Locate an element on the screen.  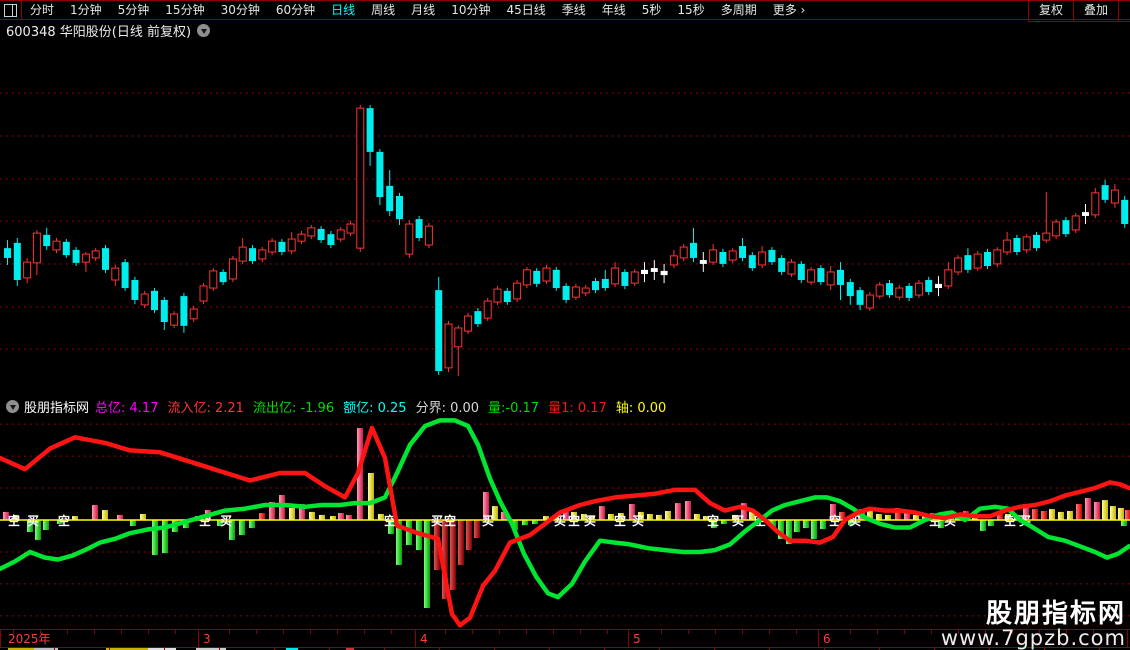
period-tab: 月线 is located at coordinates (423, 9).